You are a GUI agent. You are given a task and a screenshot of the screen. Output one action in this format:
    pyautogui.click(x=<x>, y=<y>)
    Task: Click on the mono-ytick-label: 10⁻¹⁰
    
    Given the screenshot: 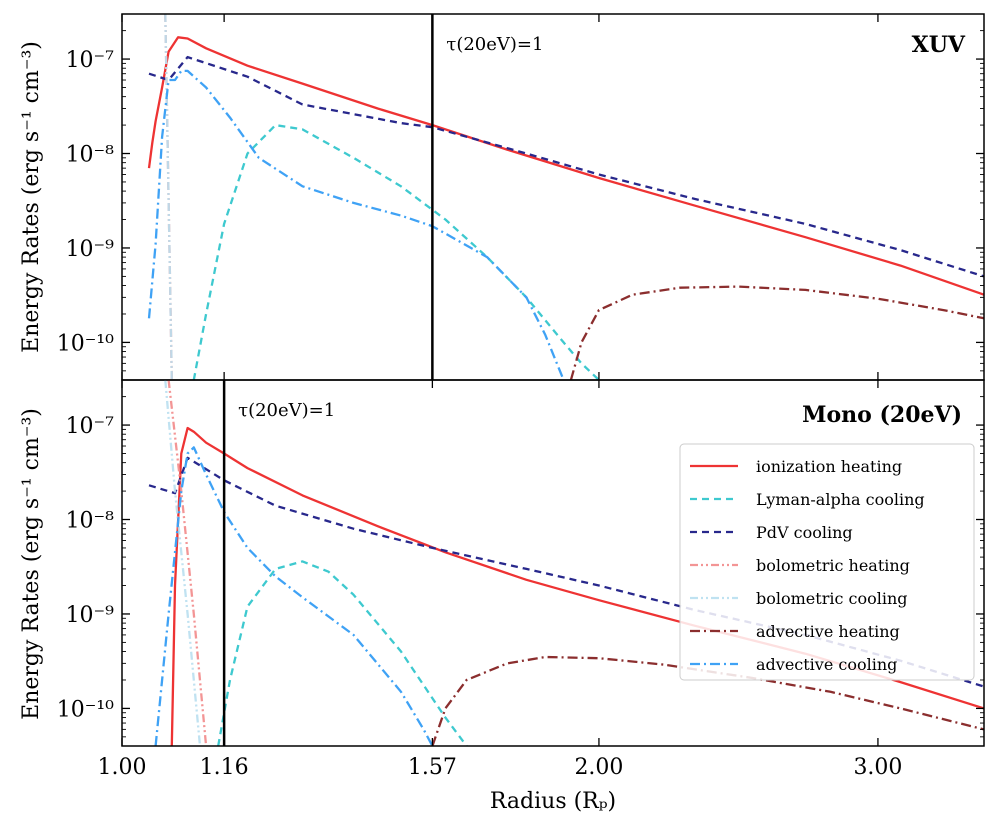 What is the action you would take?
    pyautogui.click(x=85, y=709)
    